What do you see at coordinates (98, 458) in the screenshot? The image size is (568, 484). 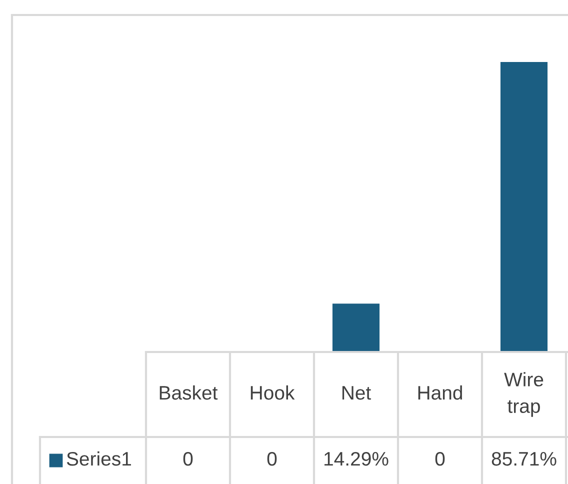 I see `legend-label: Series1` at bounding box center [98, 458].